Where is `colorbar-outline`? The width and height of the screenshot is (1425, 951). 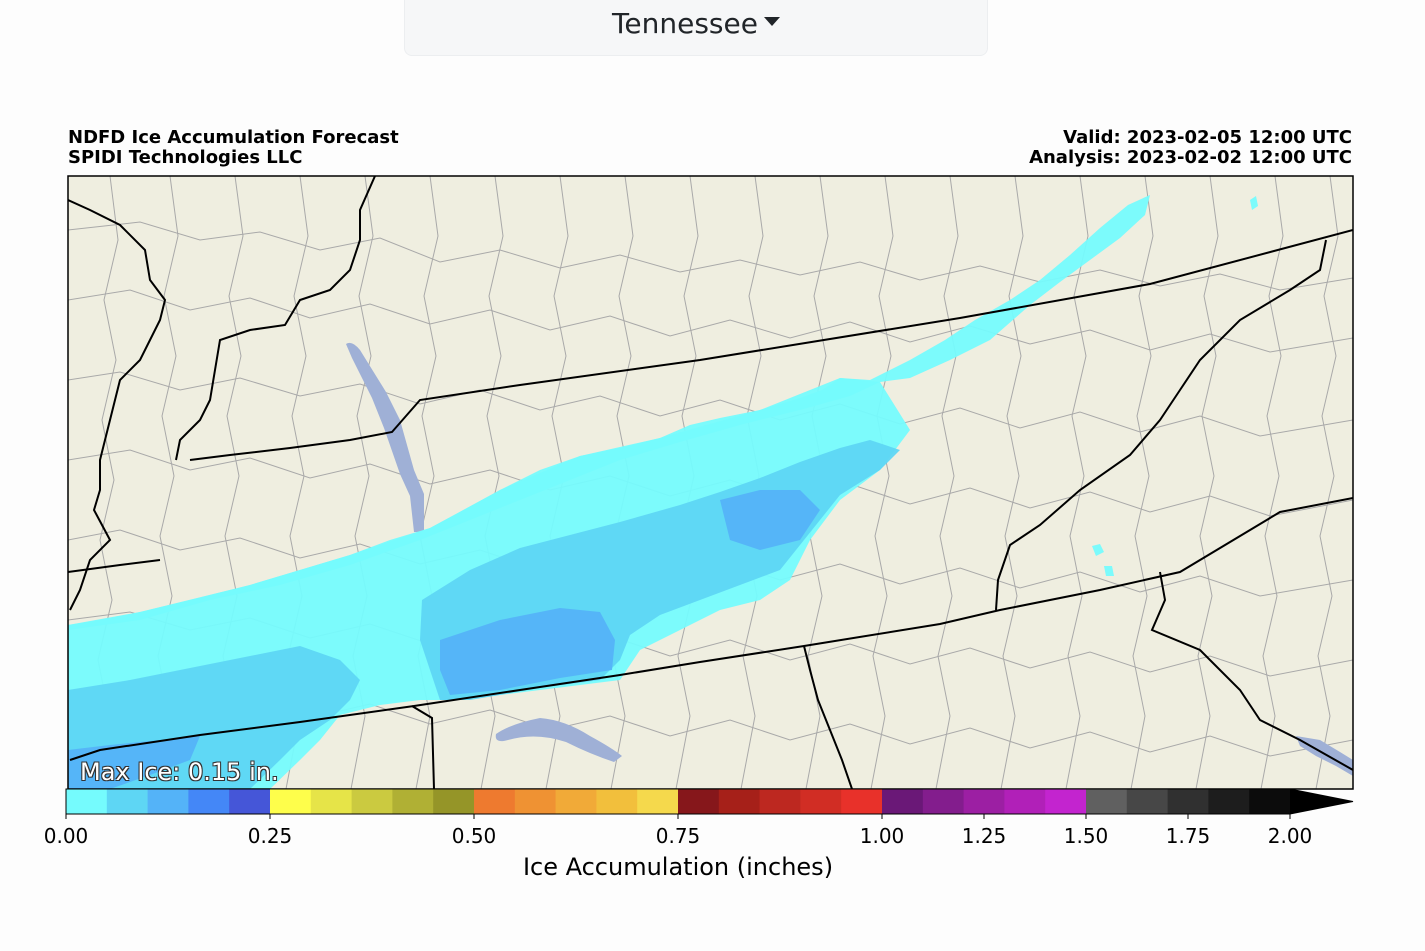
colorbar-outline is located at coordinates (709, 801).